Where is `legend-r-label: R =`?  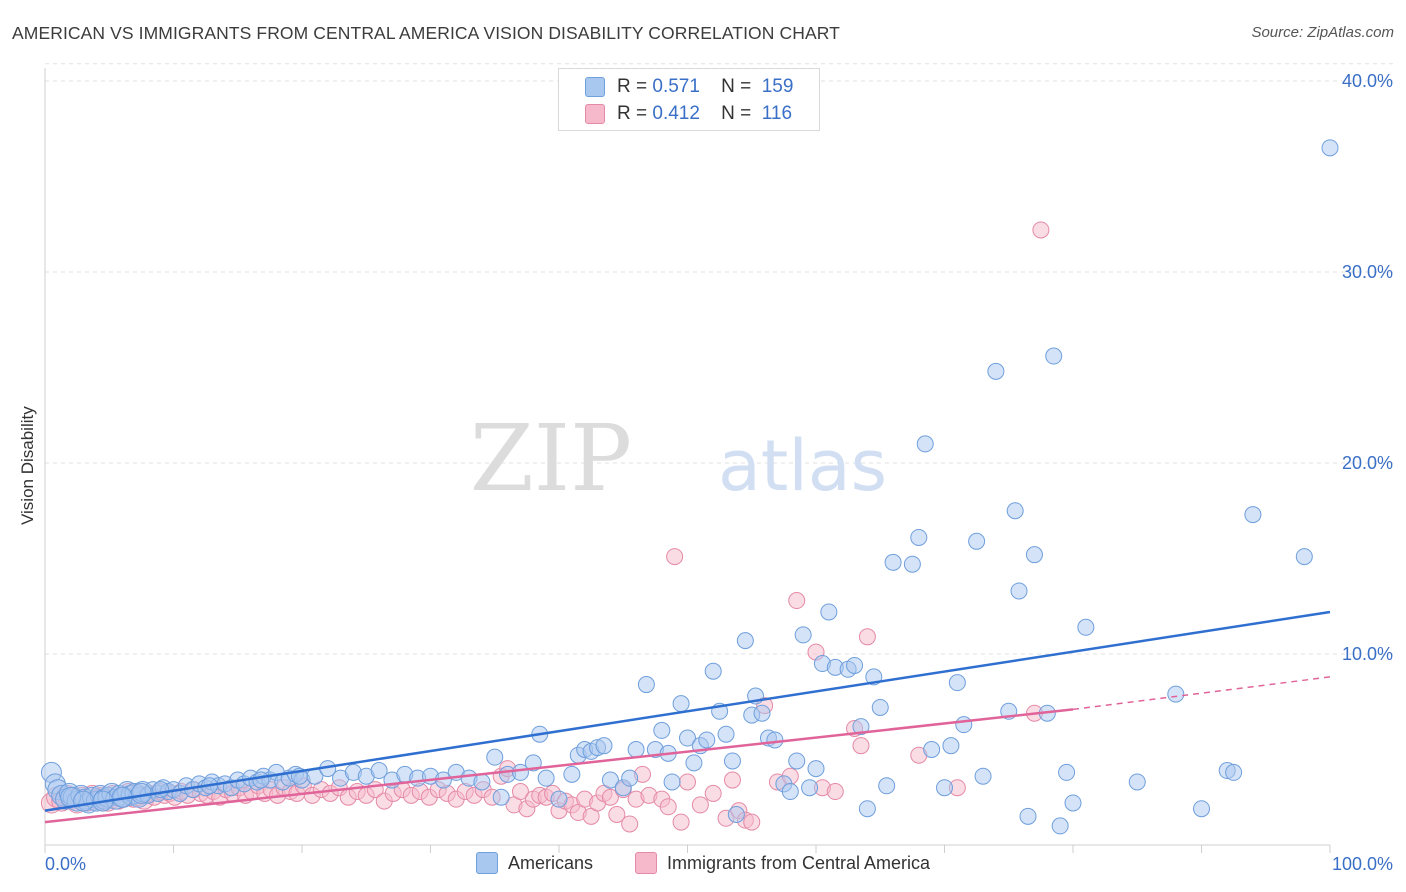 legend-r-label: R = is located at coordinates (632, 113).